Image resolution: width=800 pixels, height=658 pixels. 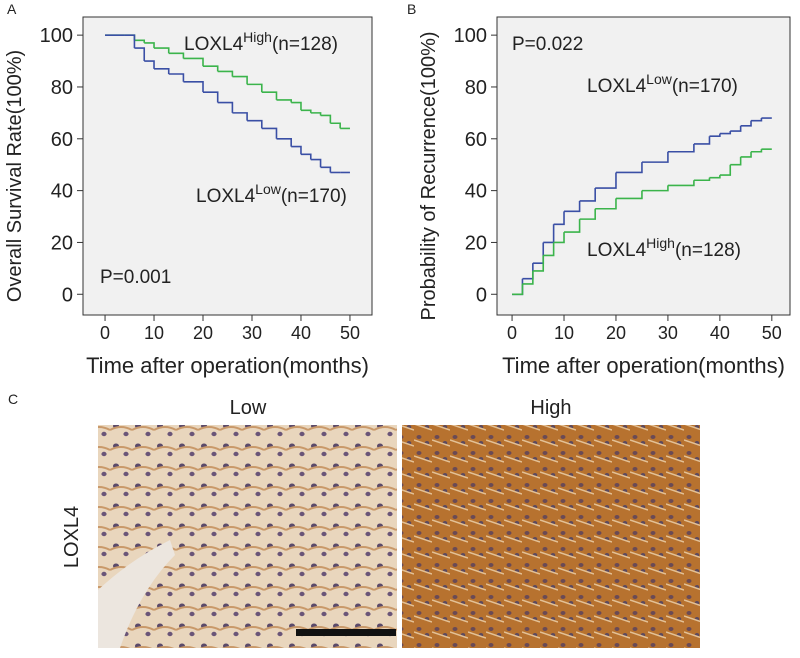 I want to click on y-tick-label: 0, so click(x=67, y=295).